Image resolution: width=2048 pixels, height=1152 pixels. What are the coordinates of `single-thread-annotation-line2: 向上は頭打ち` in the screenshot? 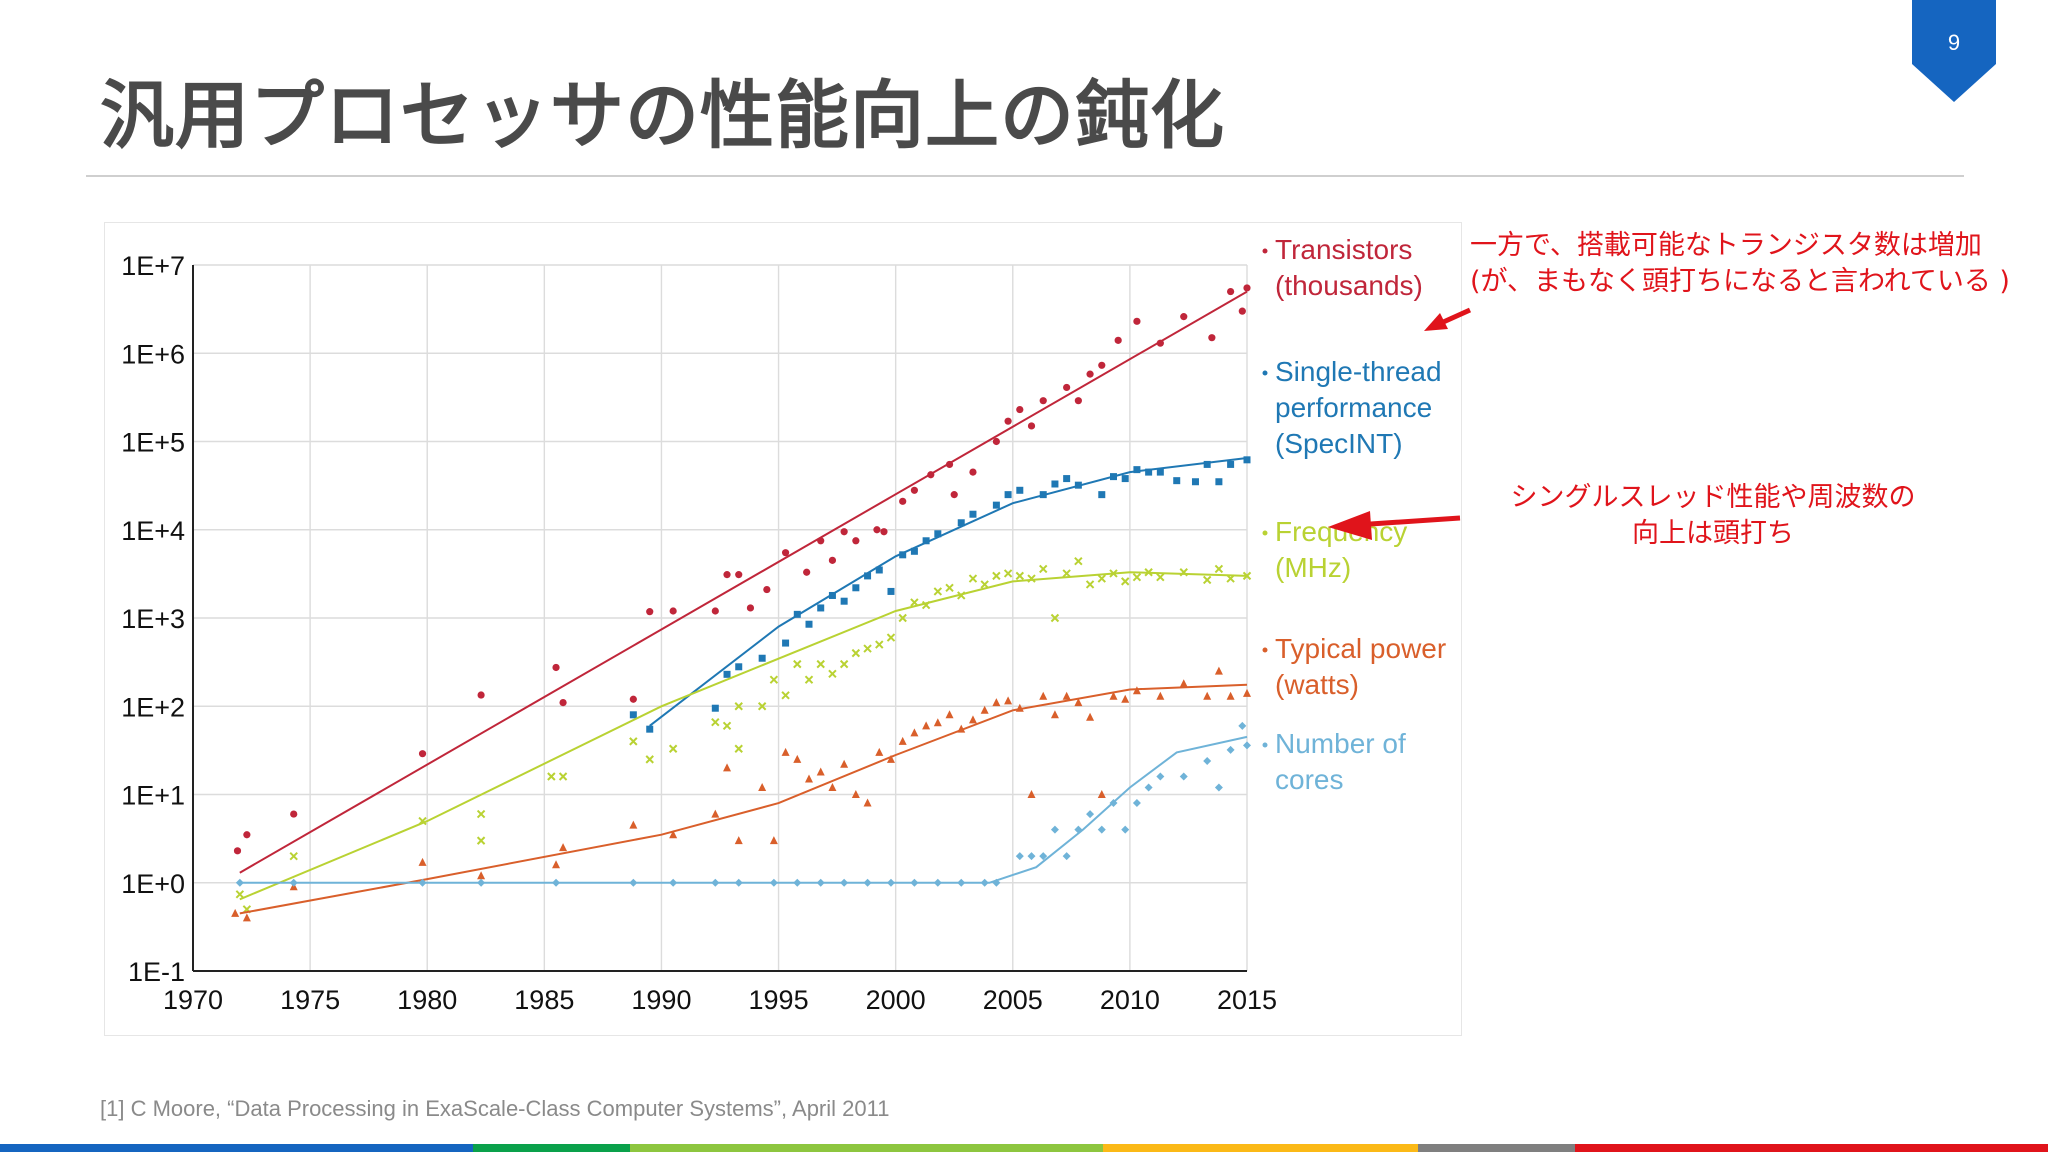 It's located at (1713, 533).